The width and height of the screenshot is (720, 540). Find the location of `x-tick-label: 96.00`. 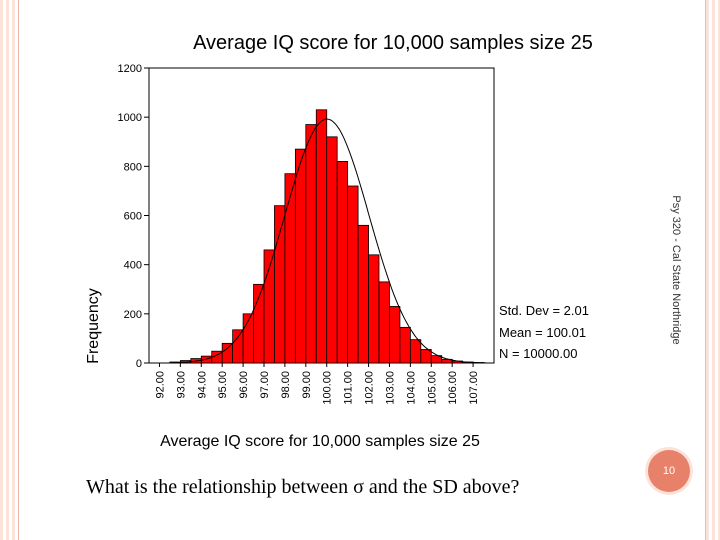

x-tick-label: 96.00 is located at coordinates (244, 385).